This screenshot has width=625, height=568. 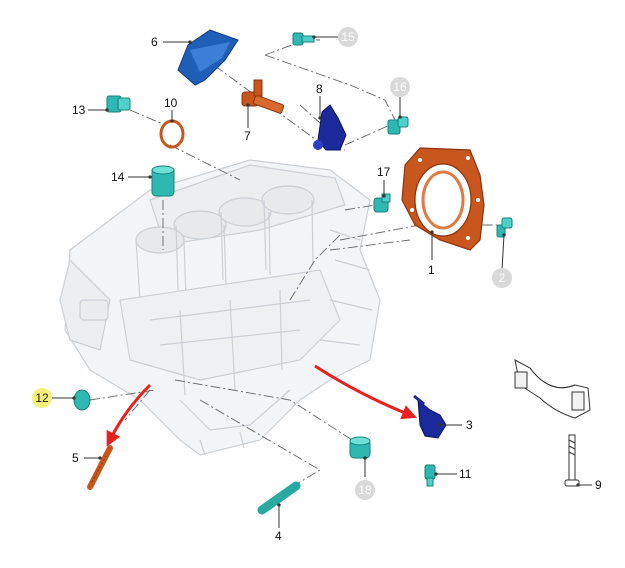 I want to click on part-14-sleeve-teal, so click(x=163, y=181).